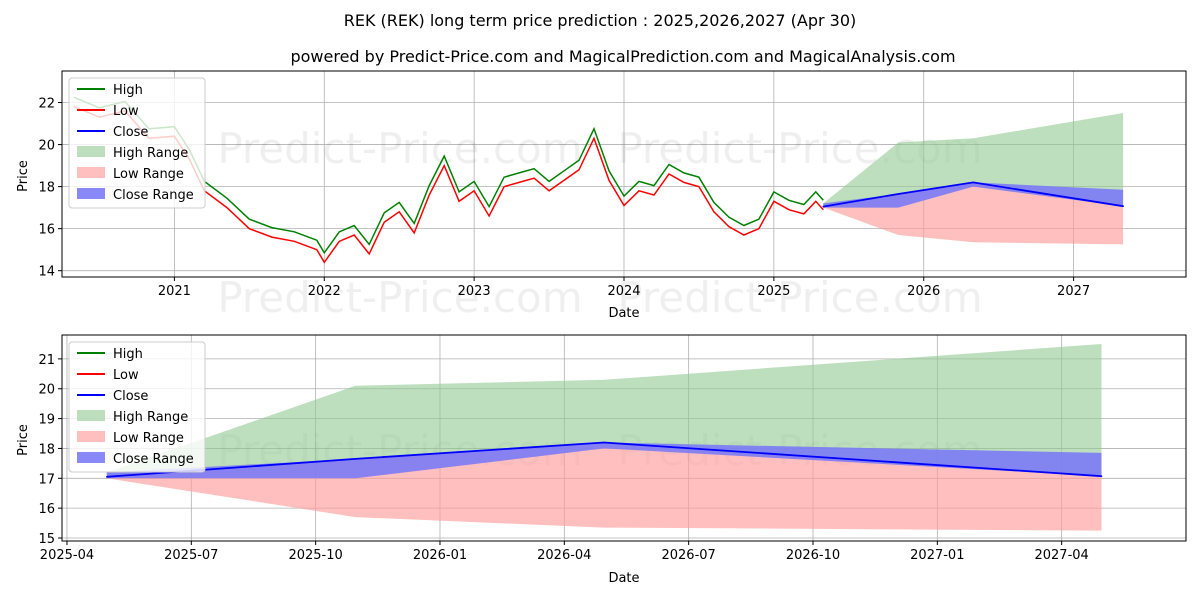 The image size is (1200, 604). Describe the element at coordinates (91, 151) in the screenshot. I see `top-legend-high-range-swatch` at that location.